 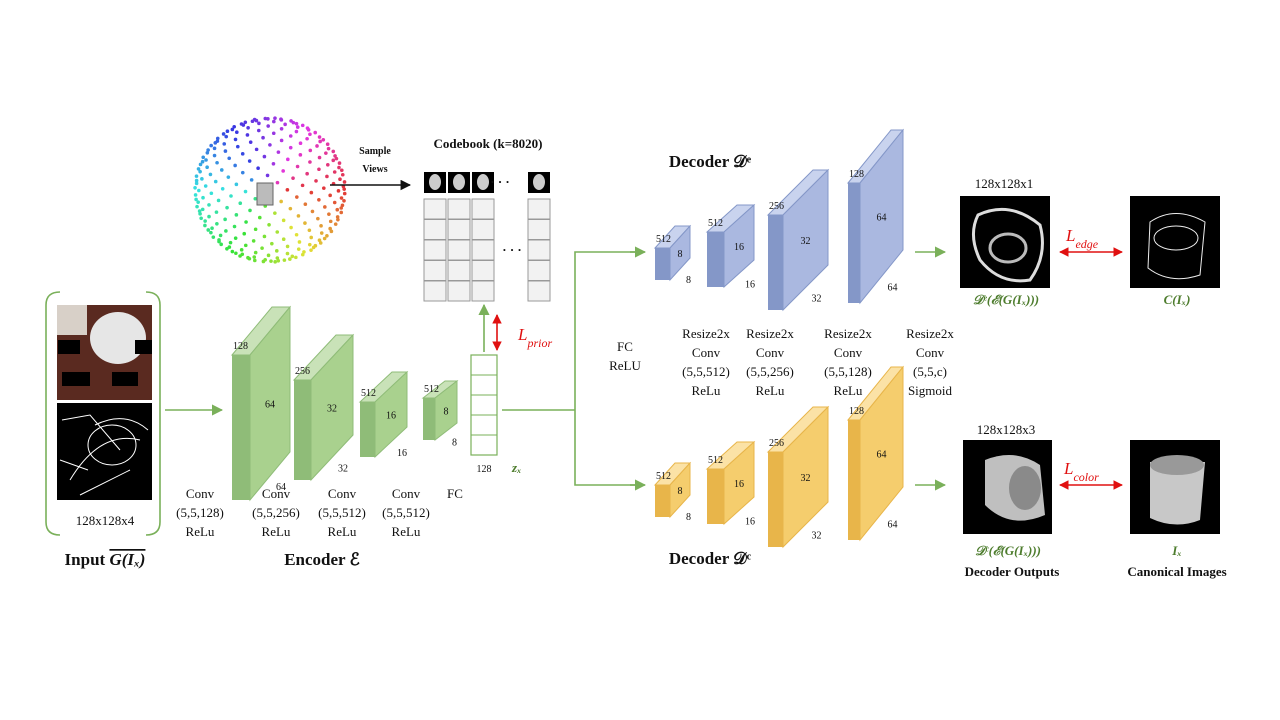 I want to click on layer-label: Conv, so click(x=770, y=352).